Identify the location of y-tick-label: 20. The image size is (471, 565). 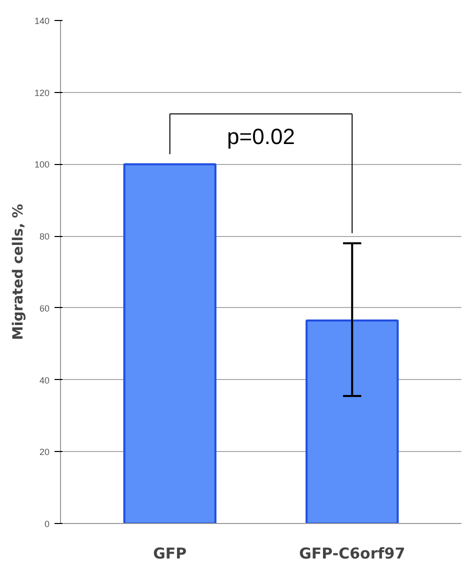
(44, 452).